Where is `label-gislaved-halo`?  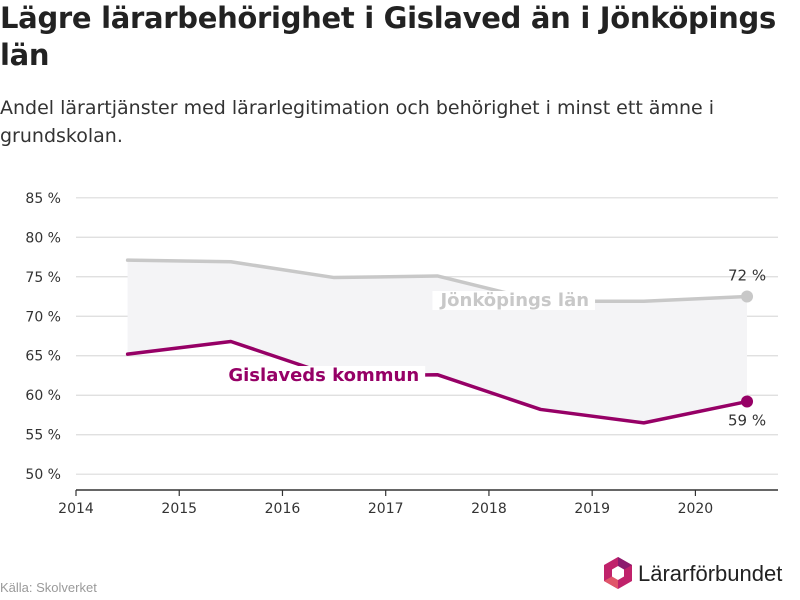 label-gislaved-halo is located at coordinates (324, 376).